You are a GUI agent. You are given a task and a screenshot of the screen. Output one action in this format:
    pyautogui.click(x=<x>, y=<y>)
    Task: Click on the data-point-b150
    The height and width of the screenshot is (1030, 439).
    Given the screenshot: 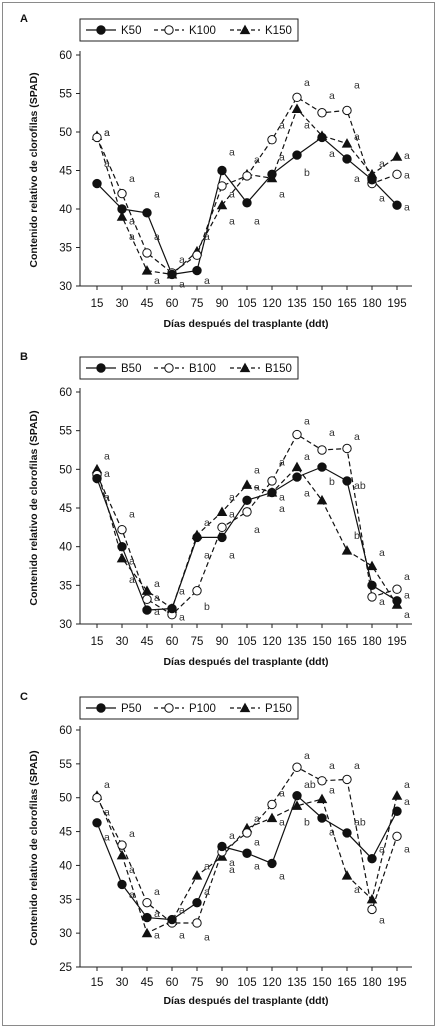 What is the action you would take?
    pyautogui.click(x=297, y=466)
    